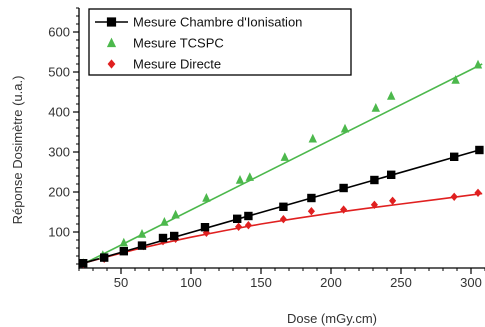 The image size is (485, 327). What do you see at coordinates (59, 152) in the screenshot?
I see `y-tick-label: 300` at bounding box center [59, 152].